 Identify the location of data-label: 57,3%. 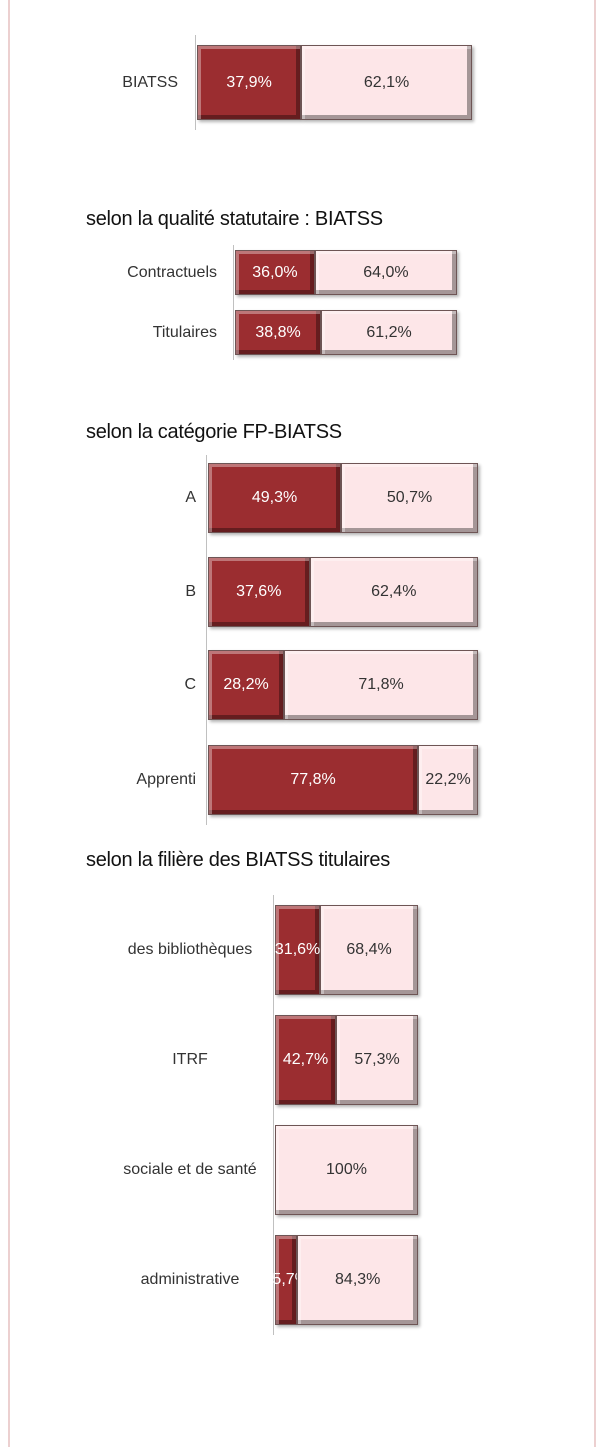
(377, 1059).